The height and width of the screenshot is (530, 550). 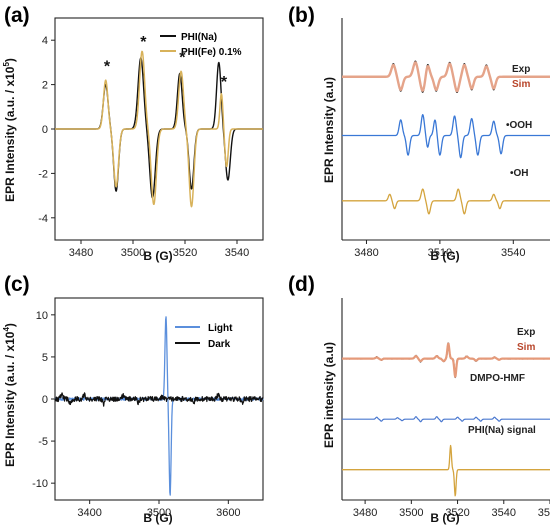 What do you see at coordinates (9, 395) in the screenshot?
I see `y-axis-title-c: EPR Intensity (a.u. / x104)` at bounding box center [9, 395].